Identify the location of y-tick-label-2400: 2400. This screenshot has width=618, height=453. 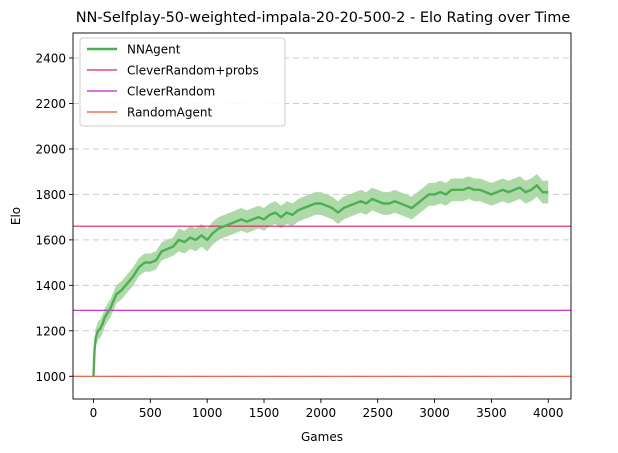
(50, 59).